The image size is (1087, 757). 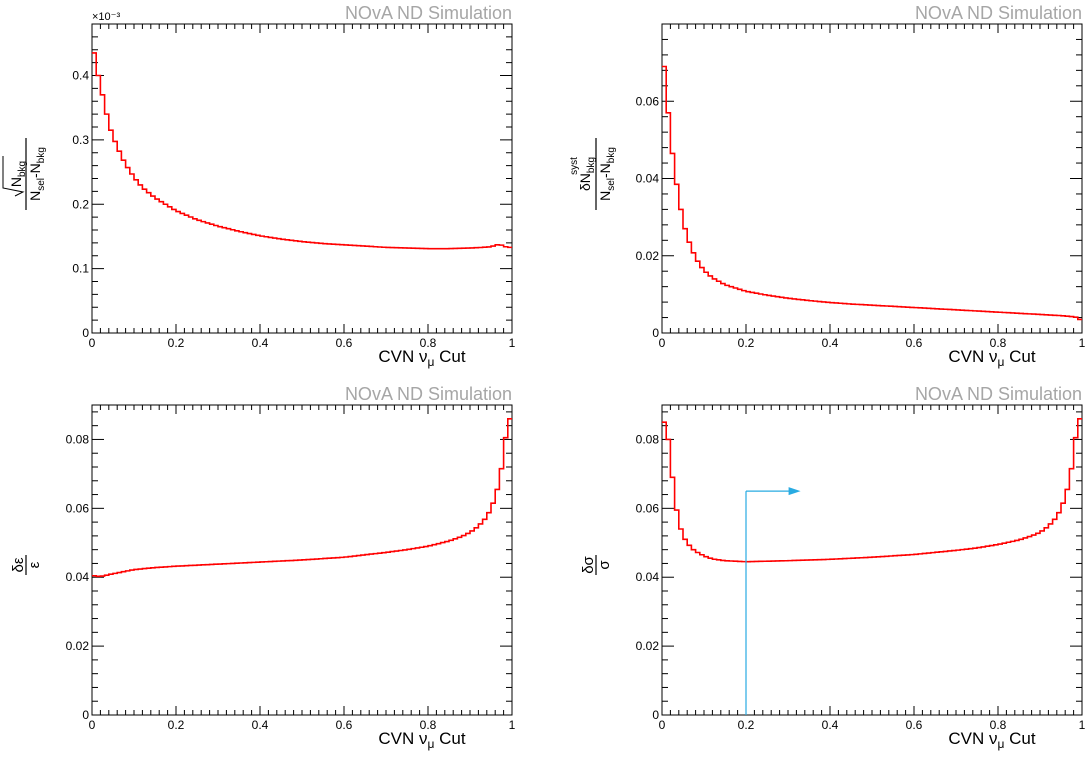 What do you see at coordinates (106, 17) in the screenshot?
I see `axis-multiplier: ×10⁻³` at bounding box center [106, 17].